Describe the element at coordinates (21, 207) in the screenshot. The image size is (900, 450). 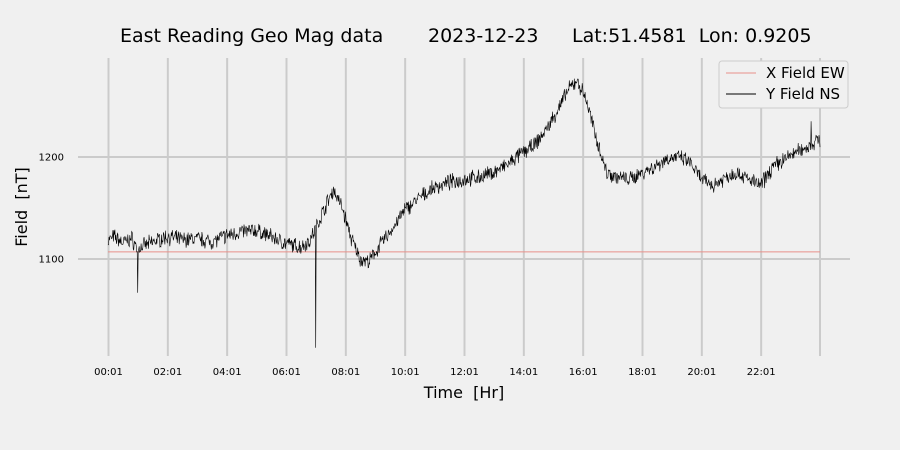
I see `y-axis-label: Field [nT]` at that location.